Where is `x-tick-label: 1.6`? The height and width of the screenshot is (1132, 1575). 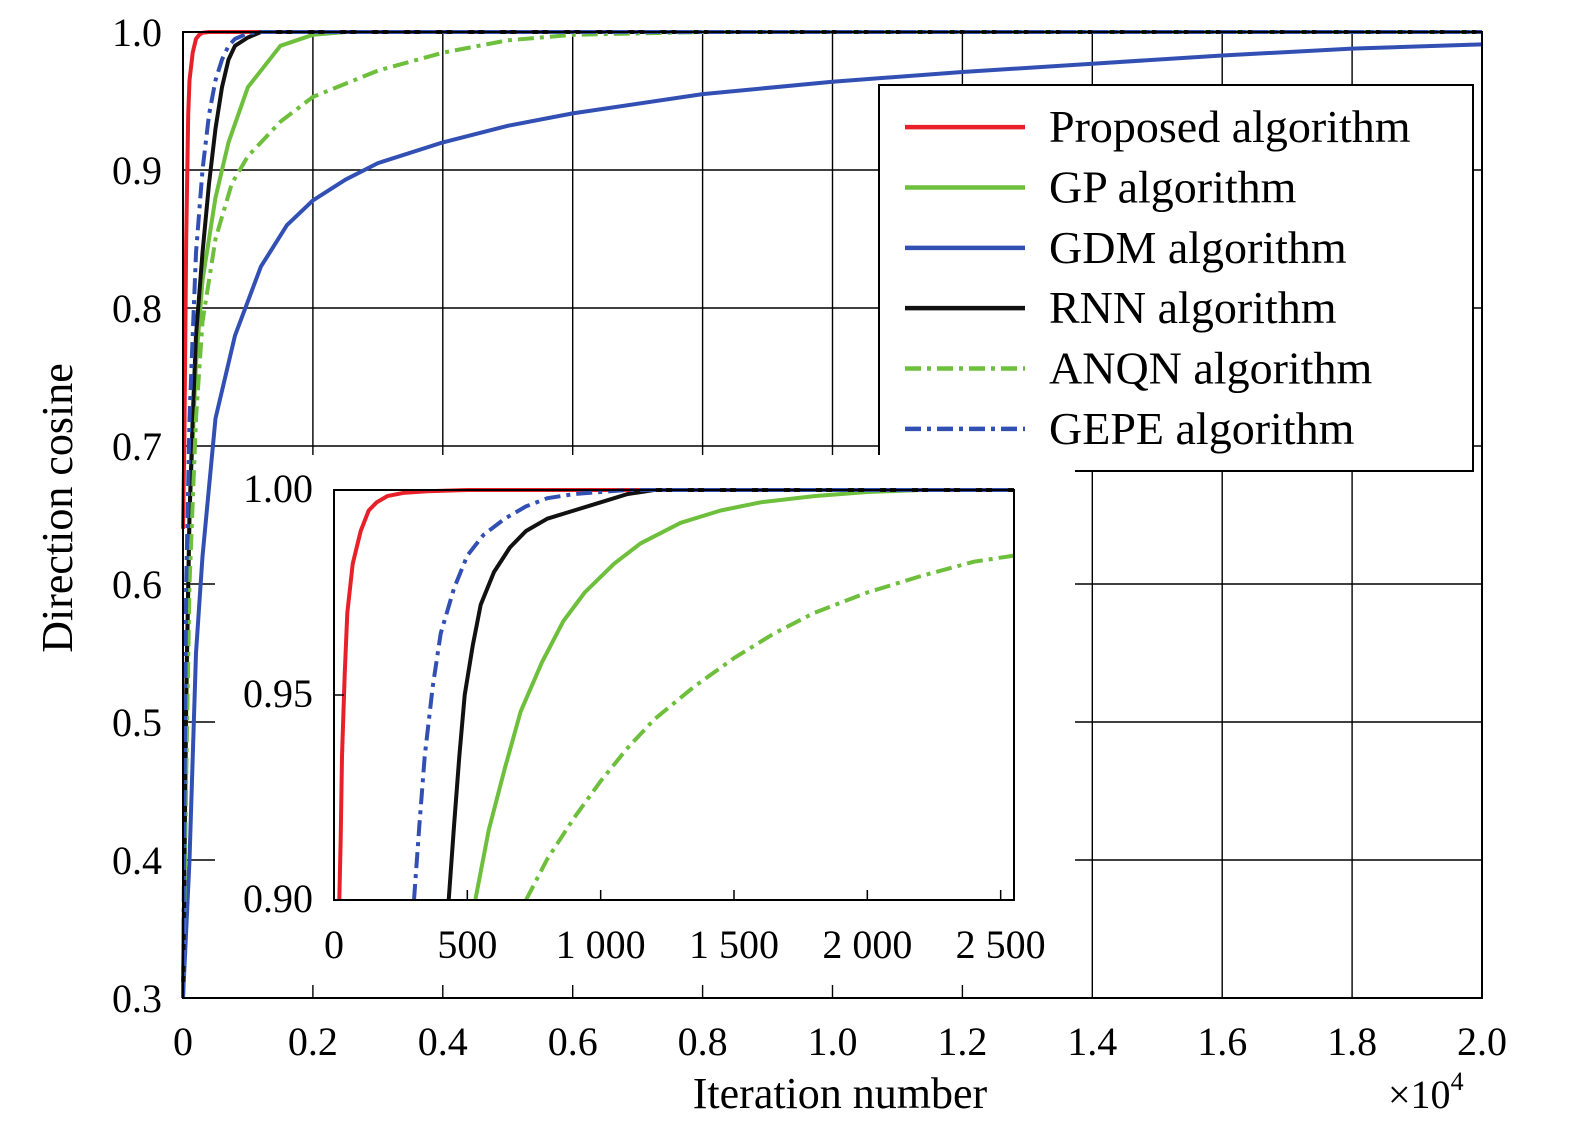
x-tick-label: 1.6 is located at coordinates (1222, 1041).